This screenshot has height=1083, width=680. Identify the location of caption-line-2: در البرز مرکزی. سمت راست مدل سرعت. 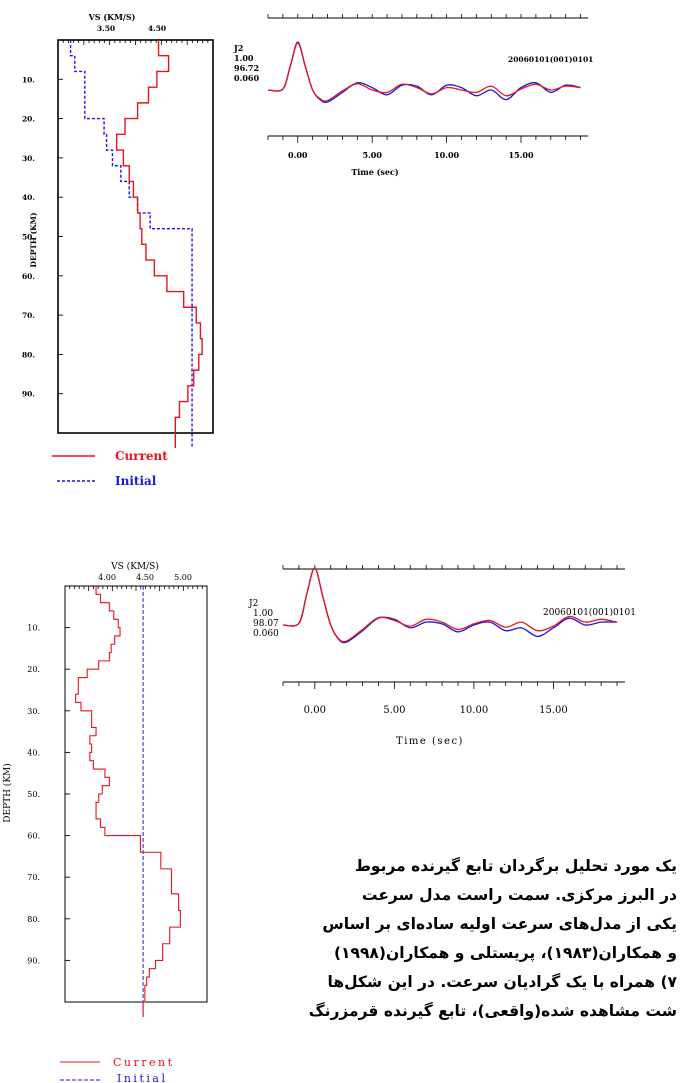
(519, 895).